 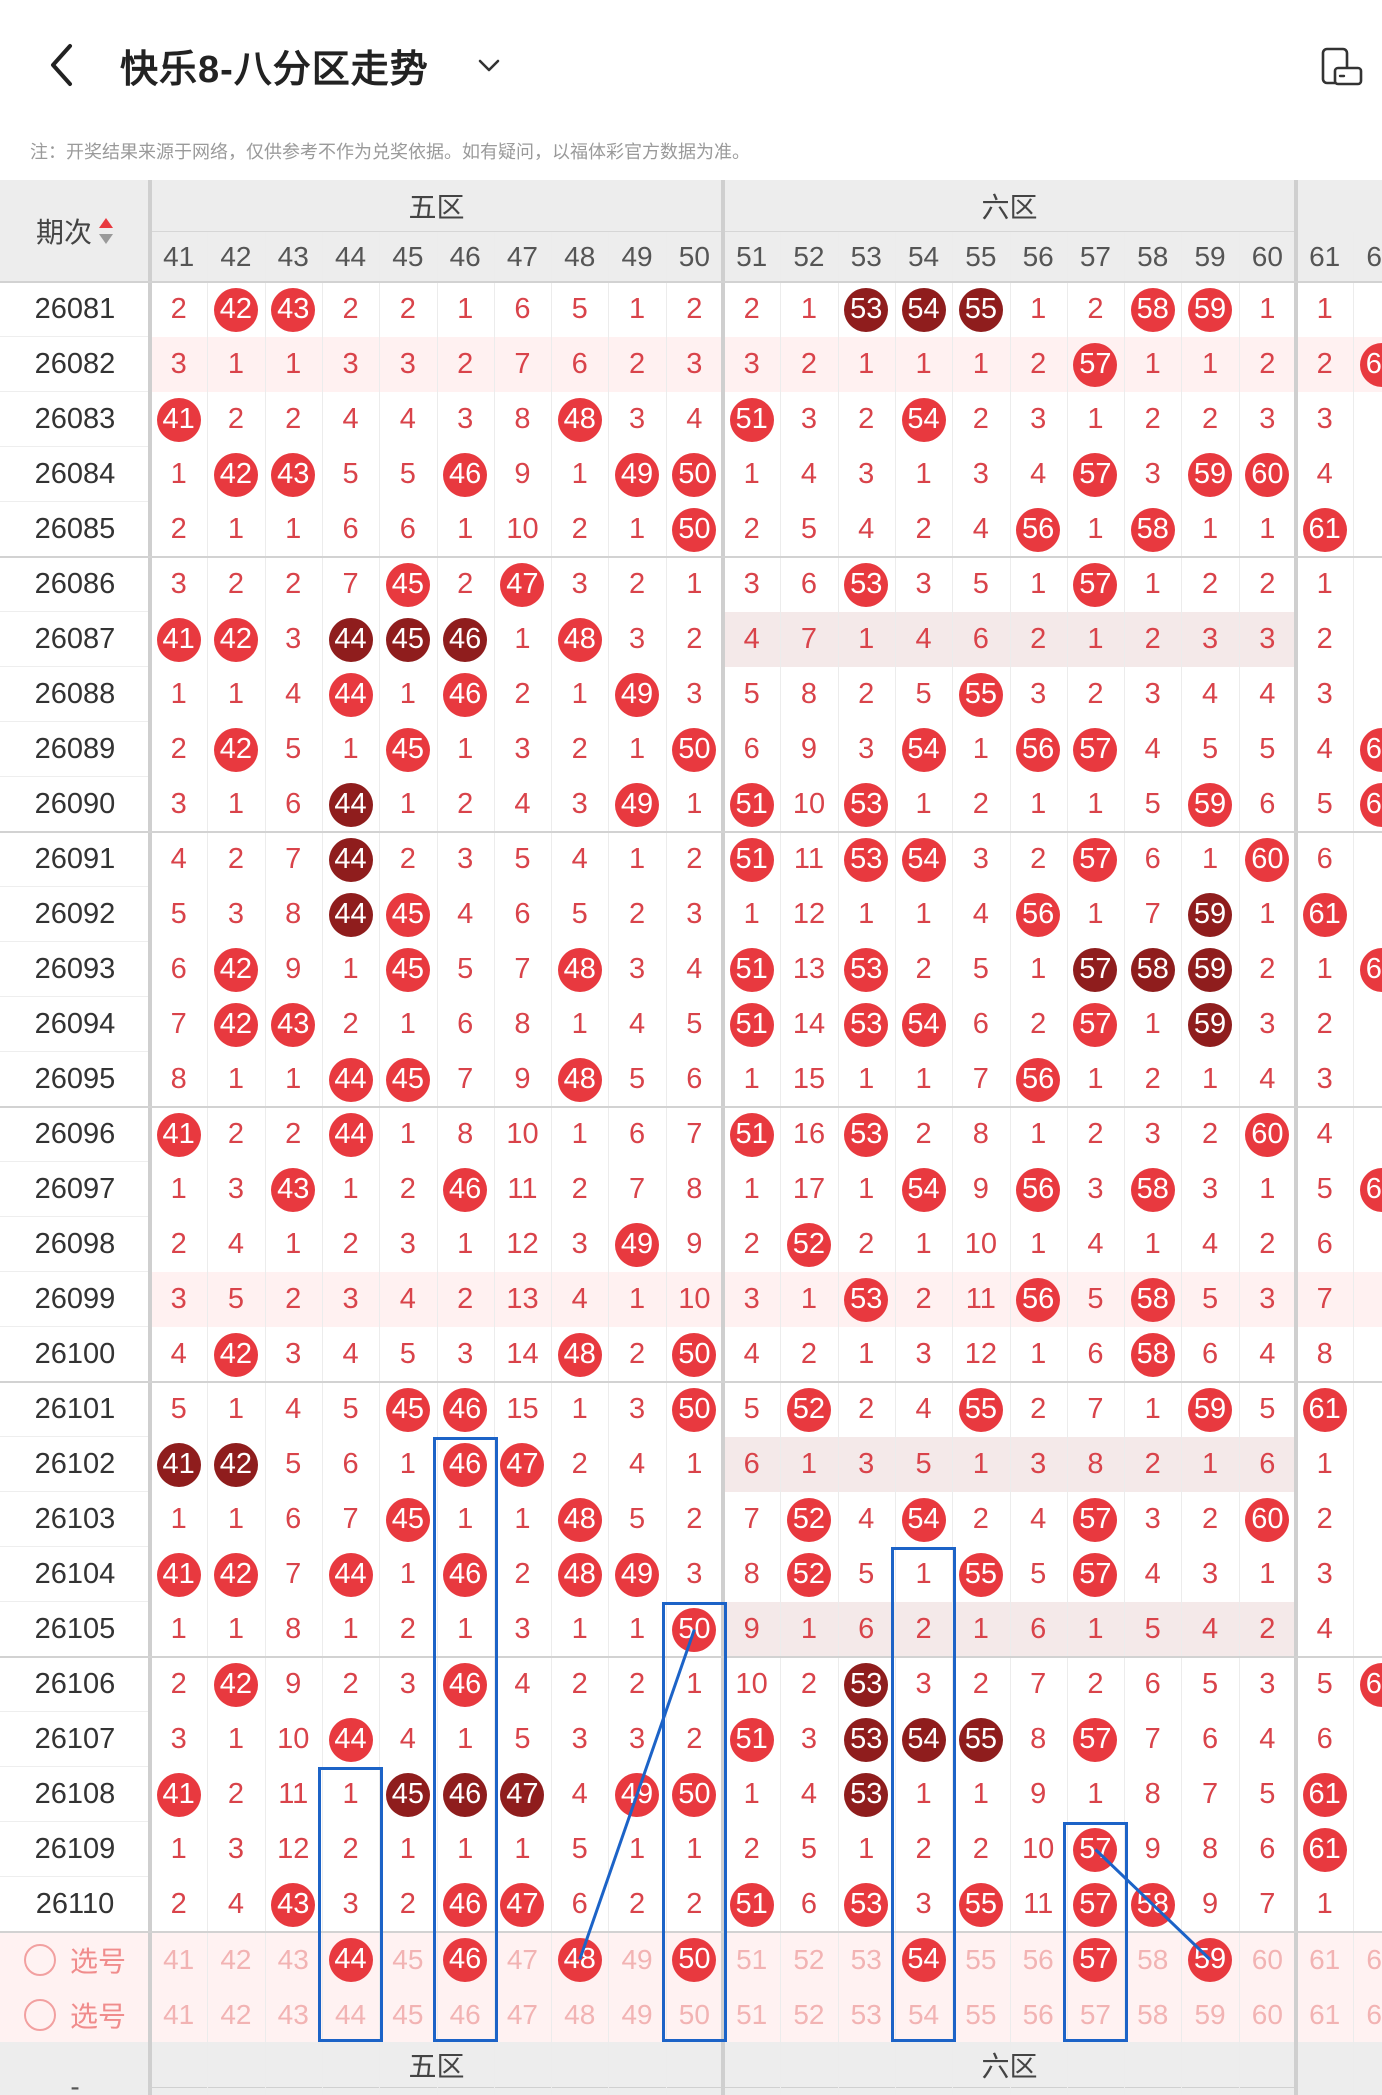 I want to click on repeat-ball: 58, so click(x=1152, y=969).